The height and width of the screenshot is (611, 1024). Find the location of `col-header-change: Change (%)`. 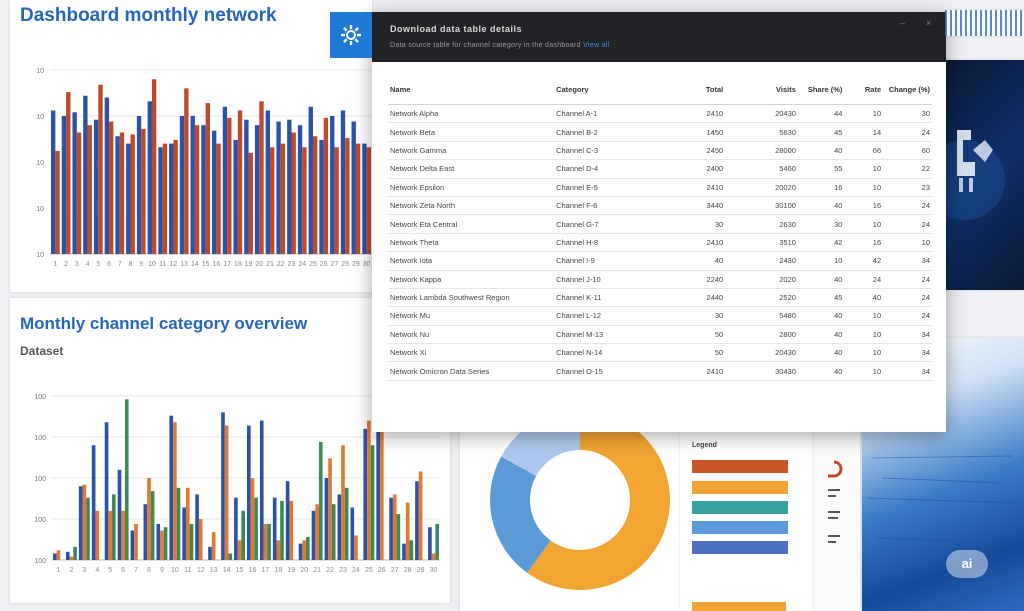

col-header-change: Change (%) is located at coordinates (907, 89).